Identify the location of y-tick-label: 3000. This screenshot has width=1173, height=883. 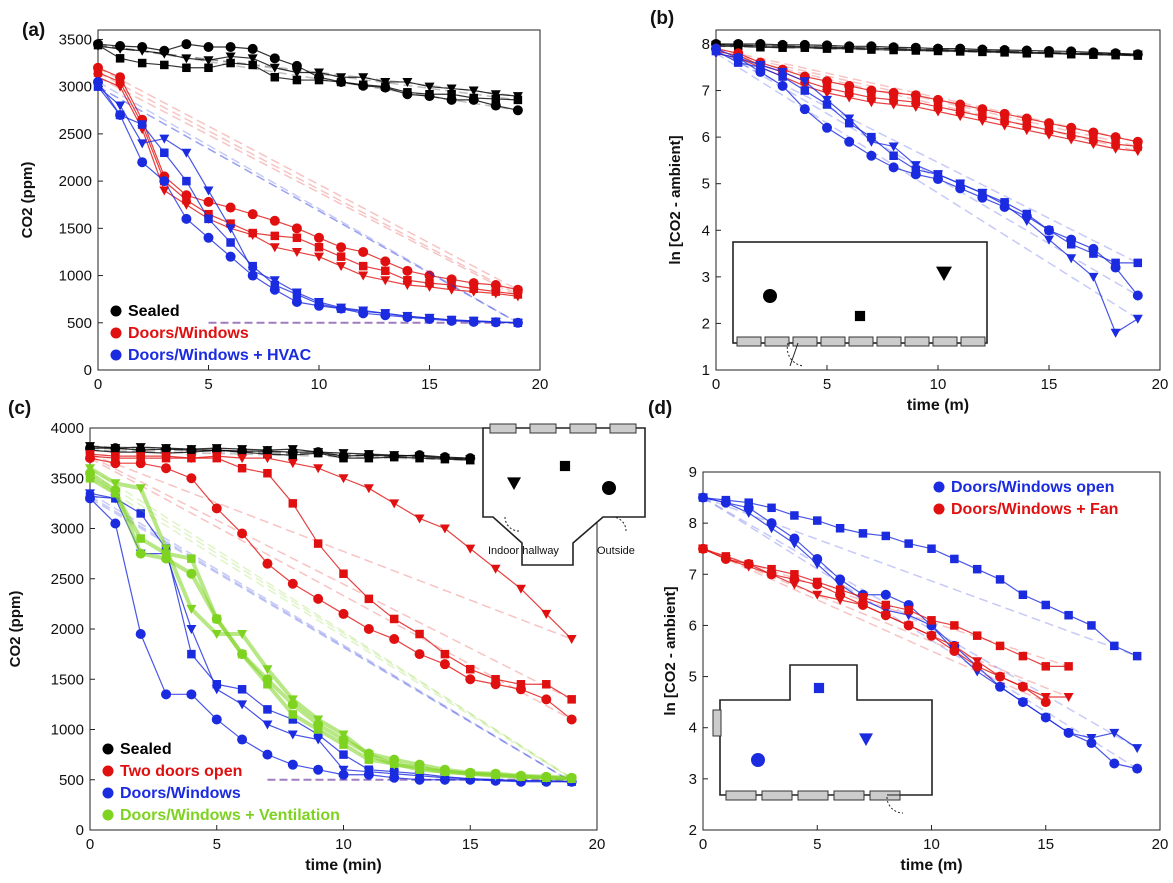
(75, 87).